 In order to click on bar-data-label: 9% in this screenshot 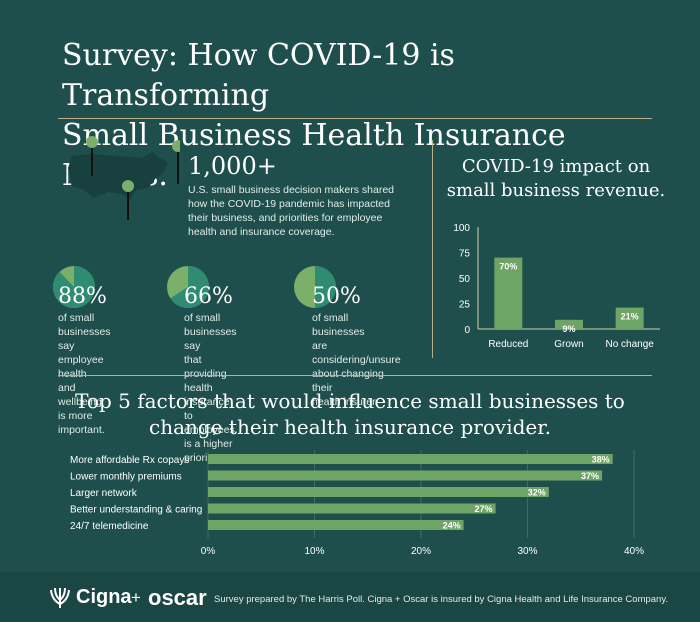, I will do `click(568, 329)`.